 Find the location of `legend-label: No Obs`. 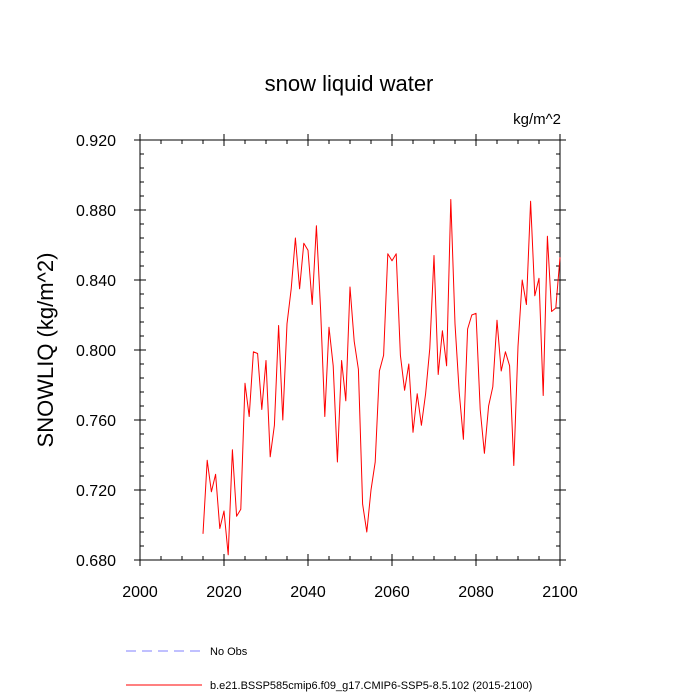

legend-label: No Obs is located at coordinates (229, 652).